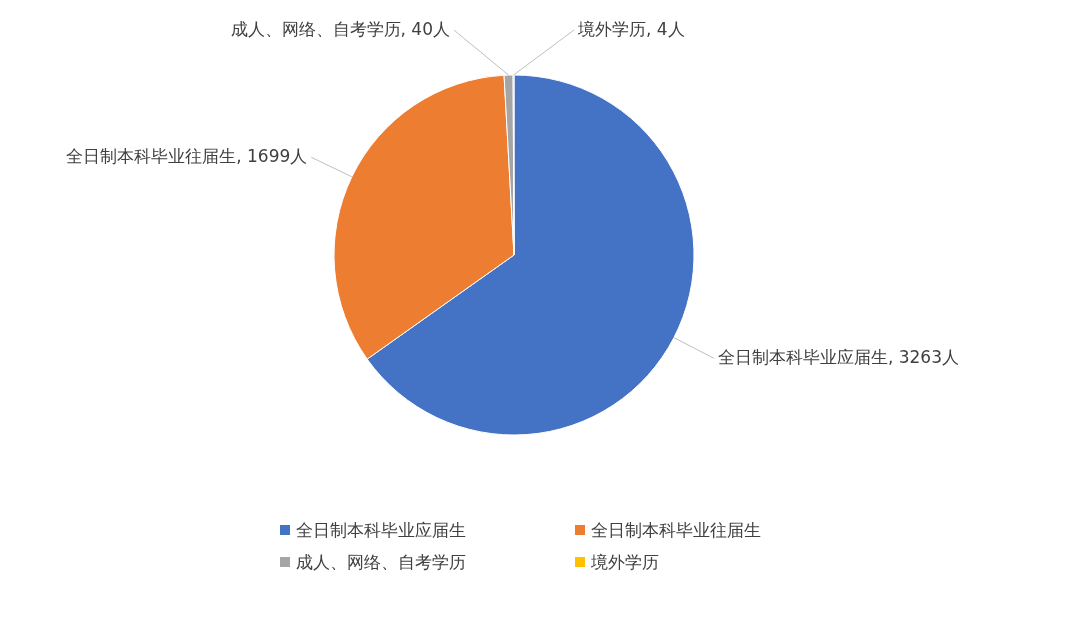  I want to click on legend-label: 全日制本科毕业应届生, so click(381, 530).